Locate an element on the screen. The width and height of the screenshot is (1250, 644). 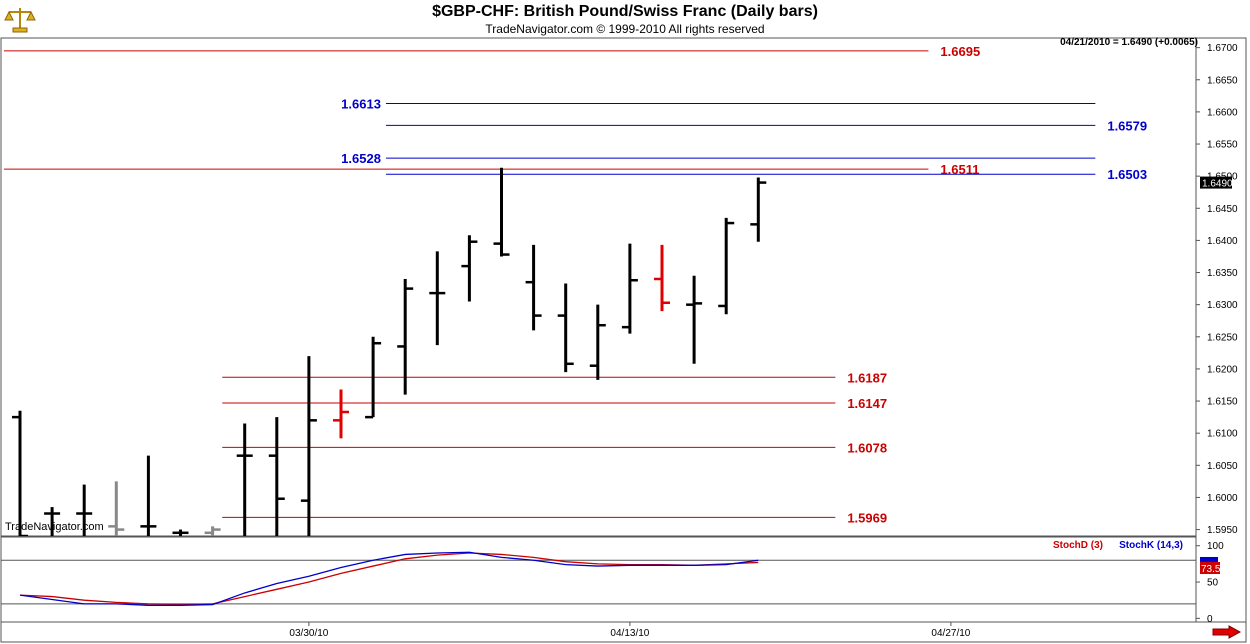
stoch-y-tick-label: 100 is located at coordinates (1215, 546).